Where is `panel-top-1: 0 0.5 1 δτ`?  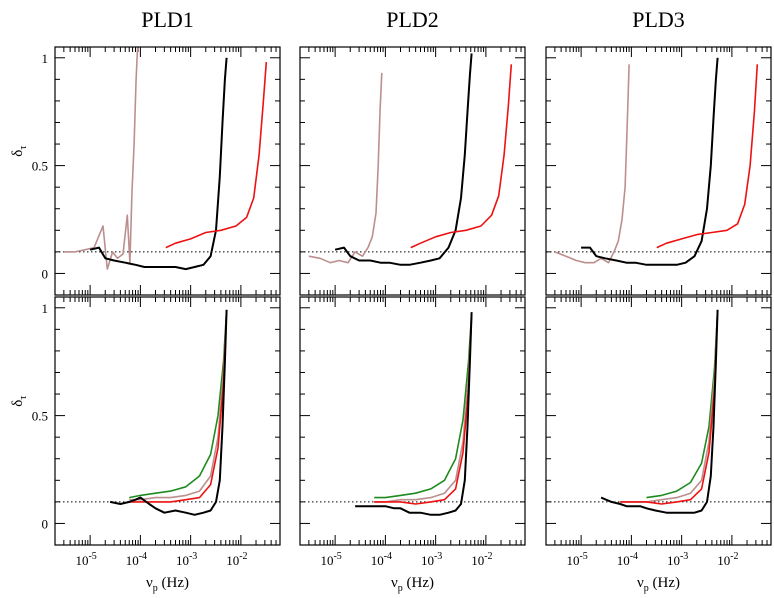
panel-top-1: 0 0.5 1 δτ is located at coordinates (145, 171).